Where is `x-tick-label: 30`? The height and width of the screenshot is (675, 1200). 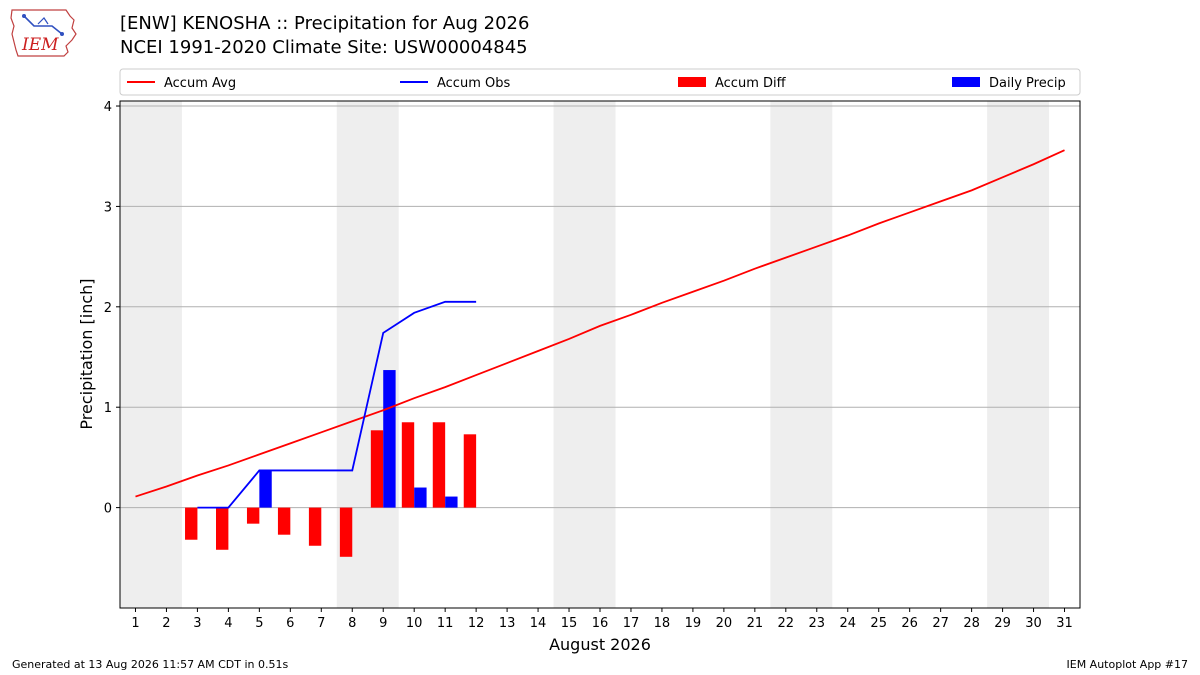 x-tick-label: 30 is located at coordinates (1033, 623).